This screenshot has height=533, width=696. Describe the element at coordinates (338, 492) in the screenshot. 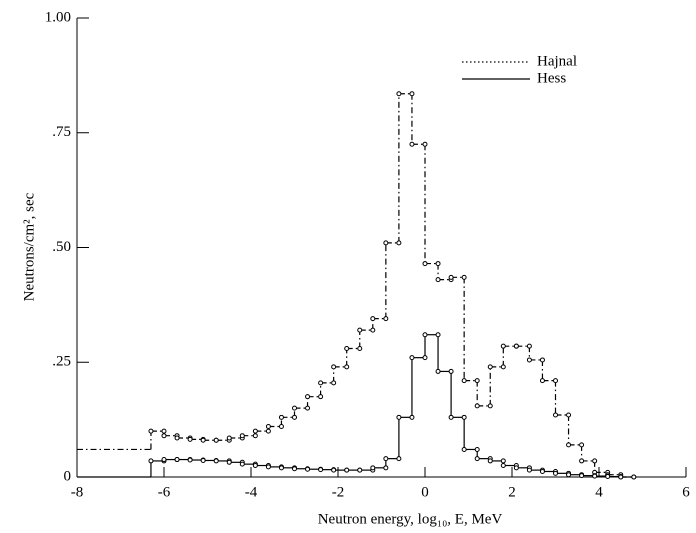

I see `x-tick-label: -2` at that location.